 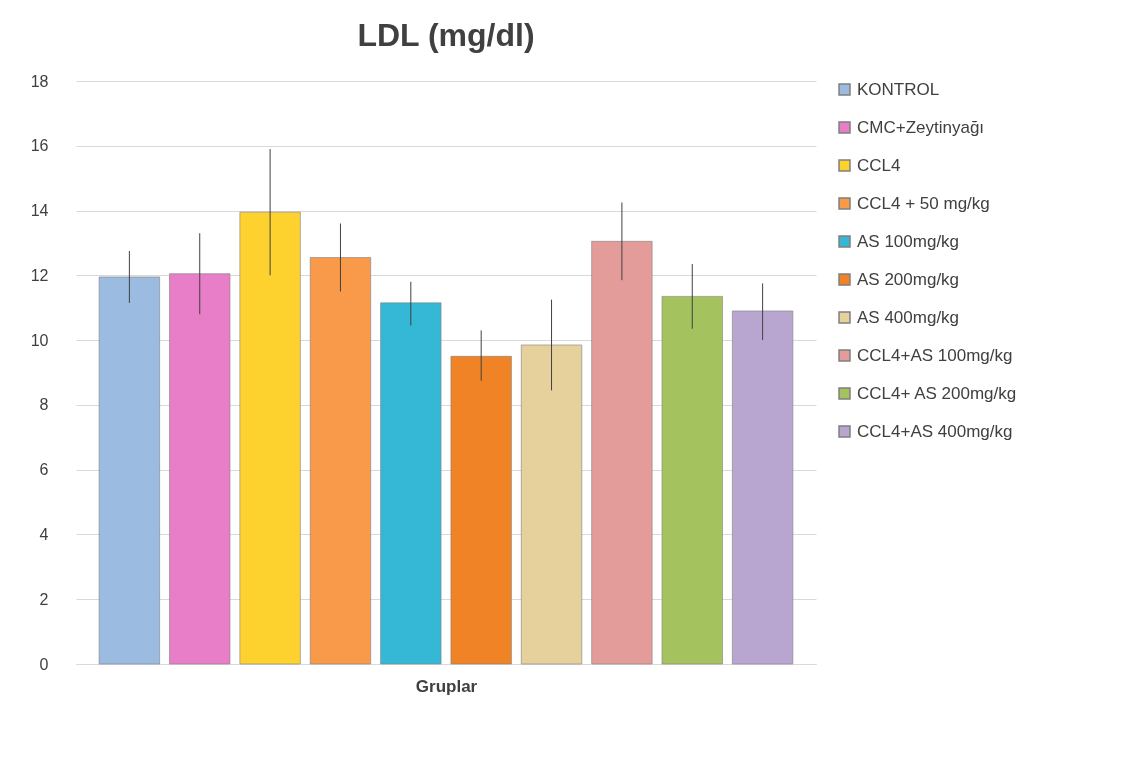 What do you see at coordinates (39, 211) in the screenshot?
I see `y-tick-label: 14` at bounding box center [39, 211].